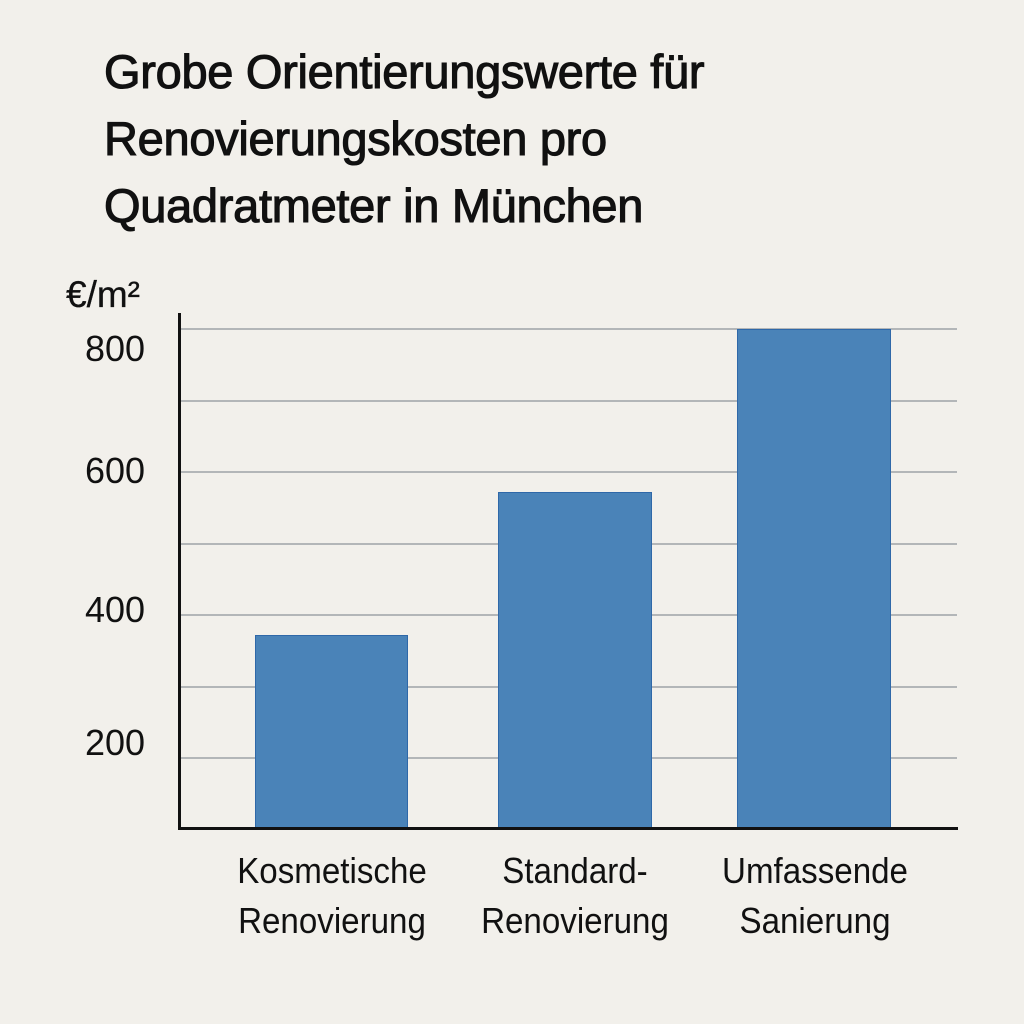  Describe the element at coordinates (355, 138) in the screenshot. I see `chart-title-line-2: Renovierungskosten pro` at that location.